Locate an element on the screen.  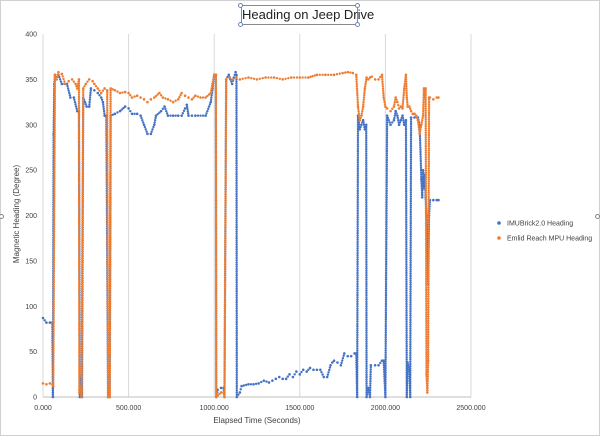
chart-handle-left is located at coordinates (2, 216).